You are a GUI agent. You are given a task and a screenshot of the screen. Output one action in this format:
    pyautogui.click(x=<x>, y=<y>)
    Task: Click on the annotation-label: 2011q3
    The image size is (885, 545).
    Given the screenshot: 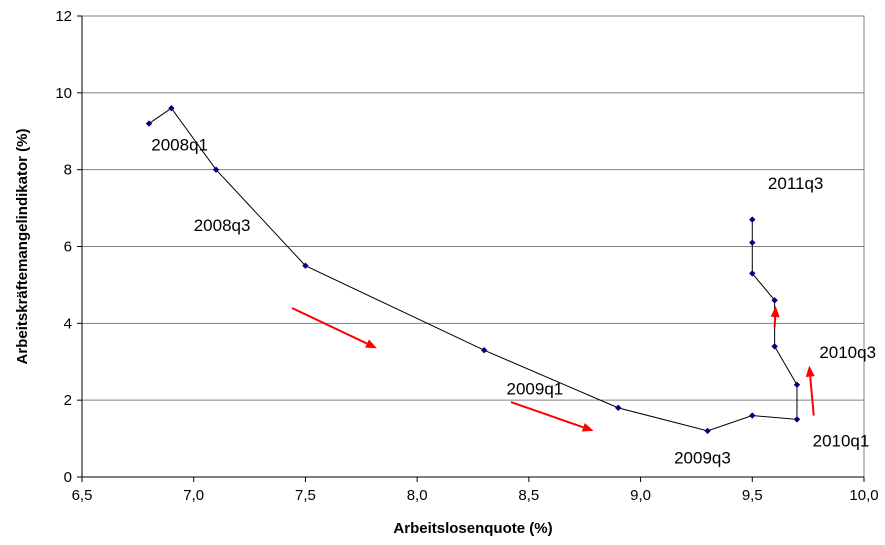 What is the action you would take?
    pyautogui.click(x=795, y=183)
    